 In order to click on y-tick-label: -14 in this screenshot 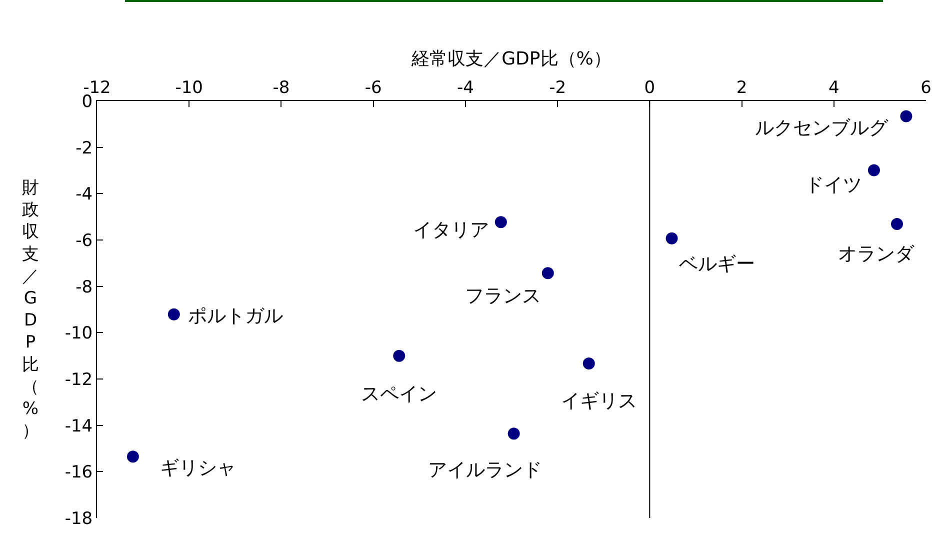, I will do `click(78, 426)`.